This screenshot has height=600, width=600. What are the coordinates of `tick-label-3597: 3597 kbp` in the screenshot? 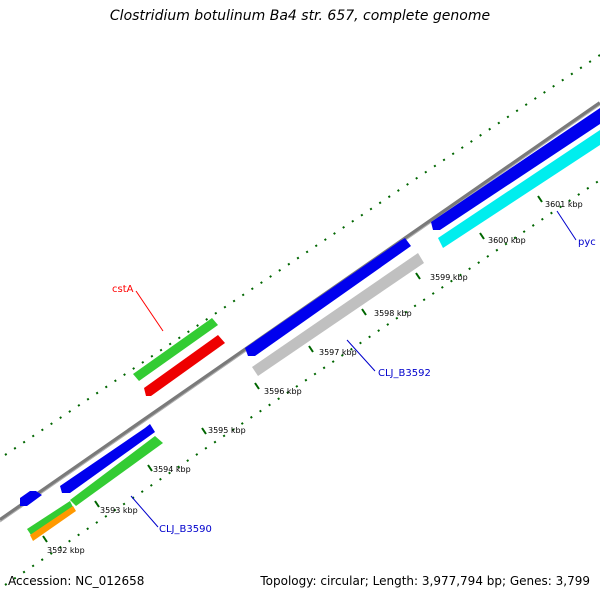 It's located at (338, 352).